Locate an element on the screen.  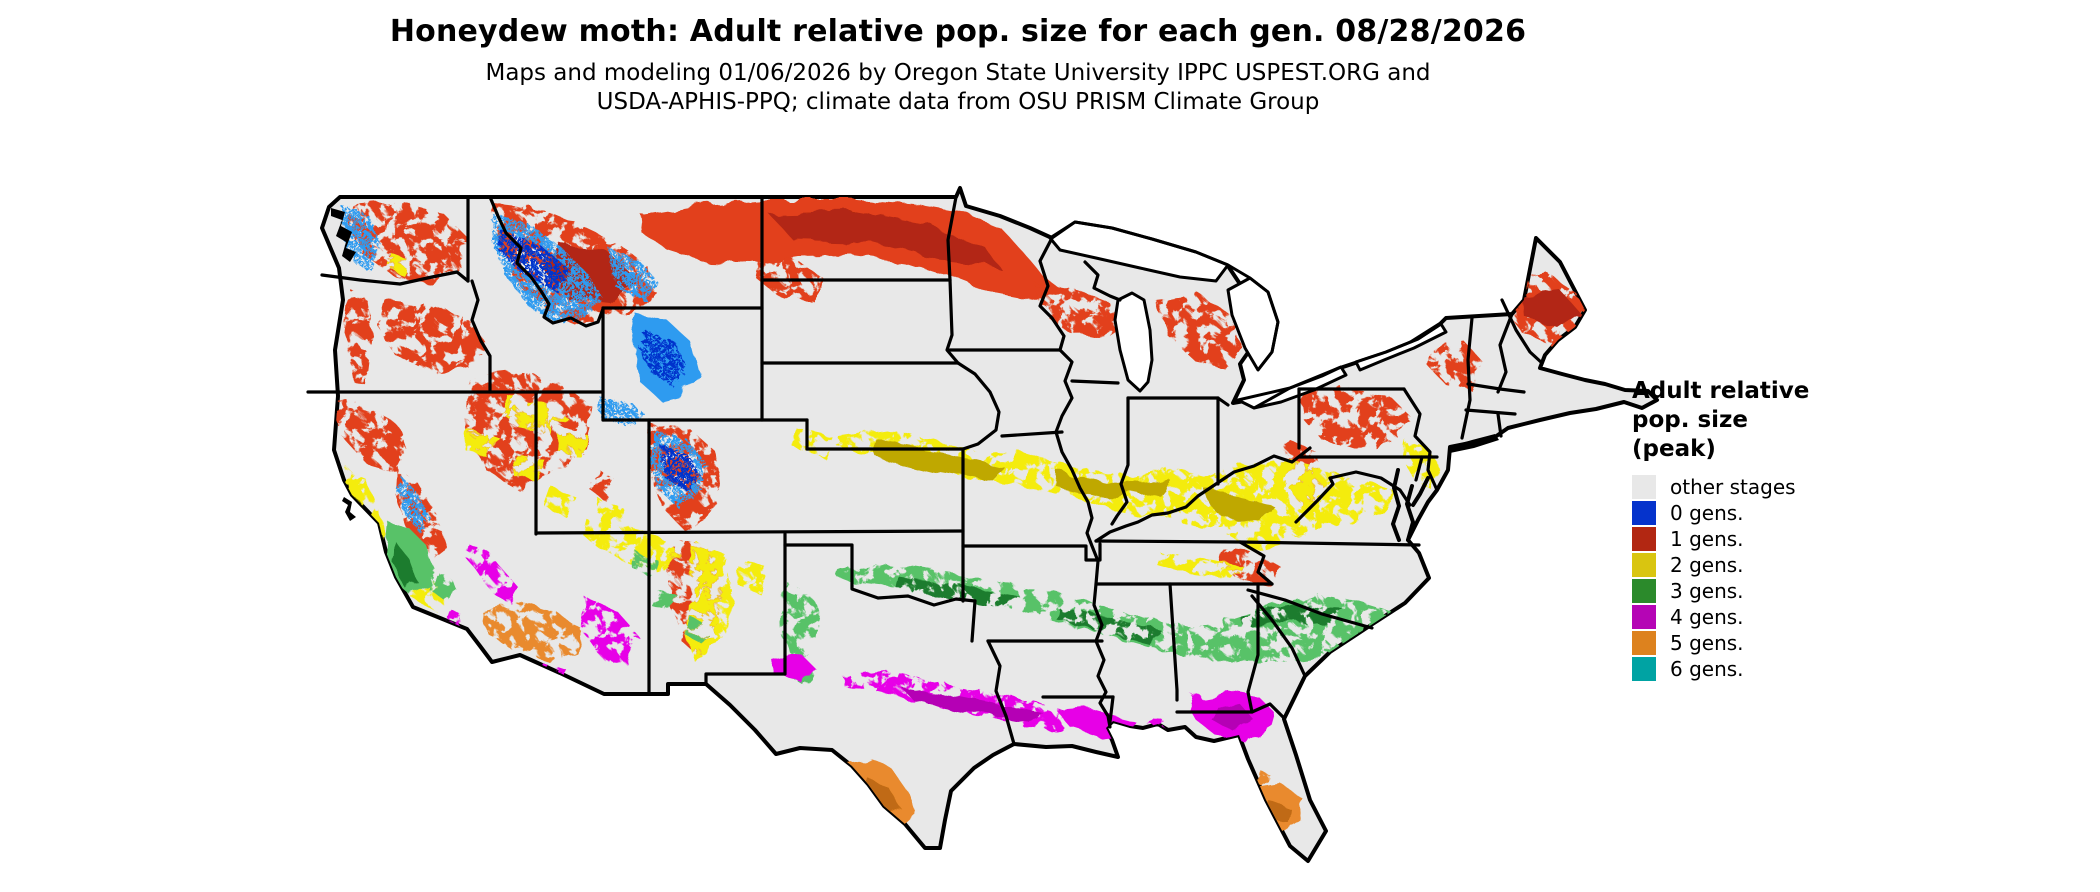
legend-label: 1 gens. is located at coordinates (1707, 539).